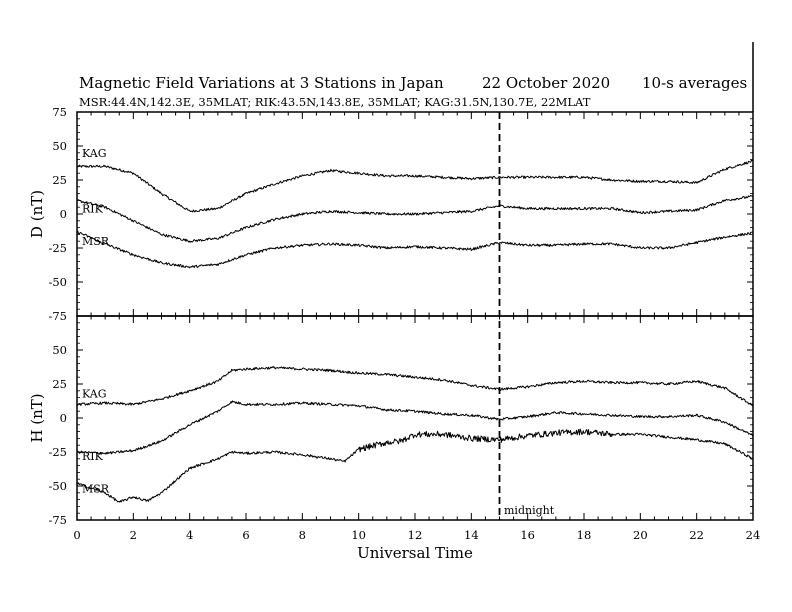 This screenshot has height=612, width=792. Describe the element at coordinates (753, 535) in the screenshot. I see `x-tick-label: 24` at that location.